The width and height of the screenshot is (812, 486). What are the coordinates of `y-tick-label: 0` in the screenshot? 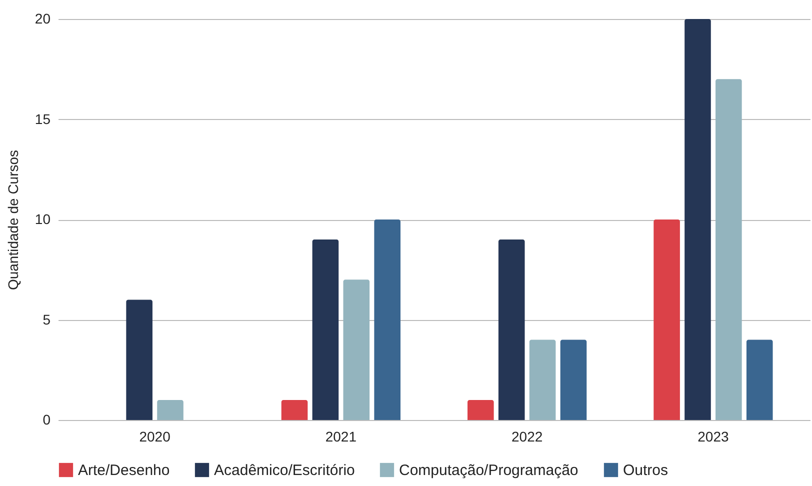 It's located at (46, 420).